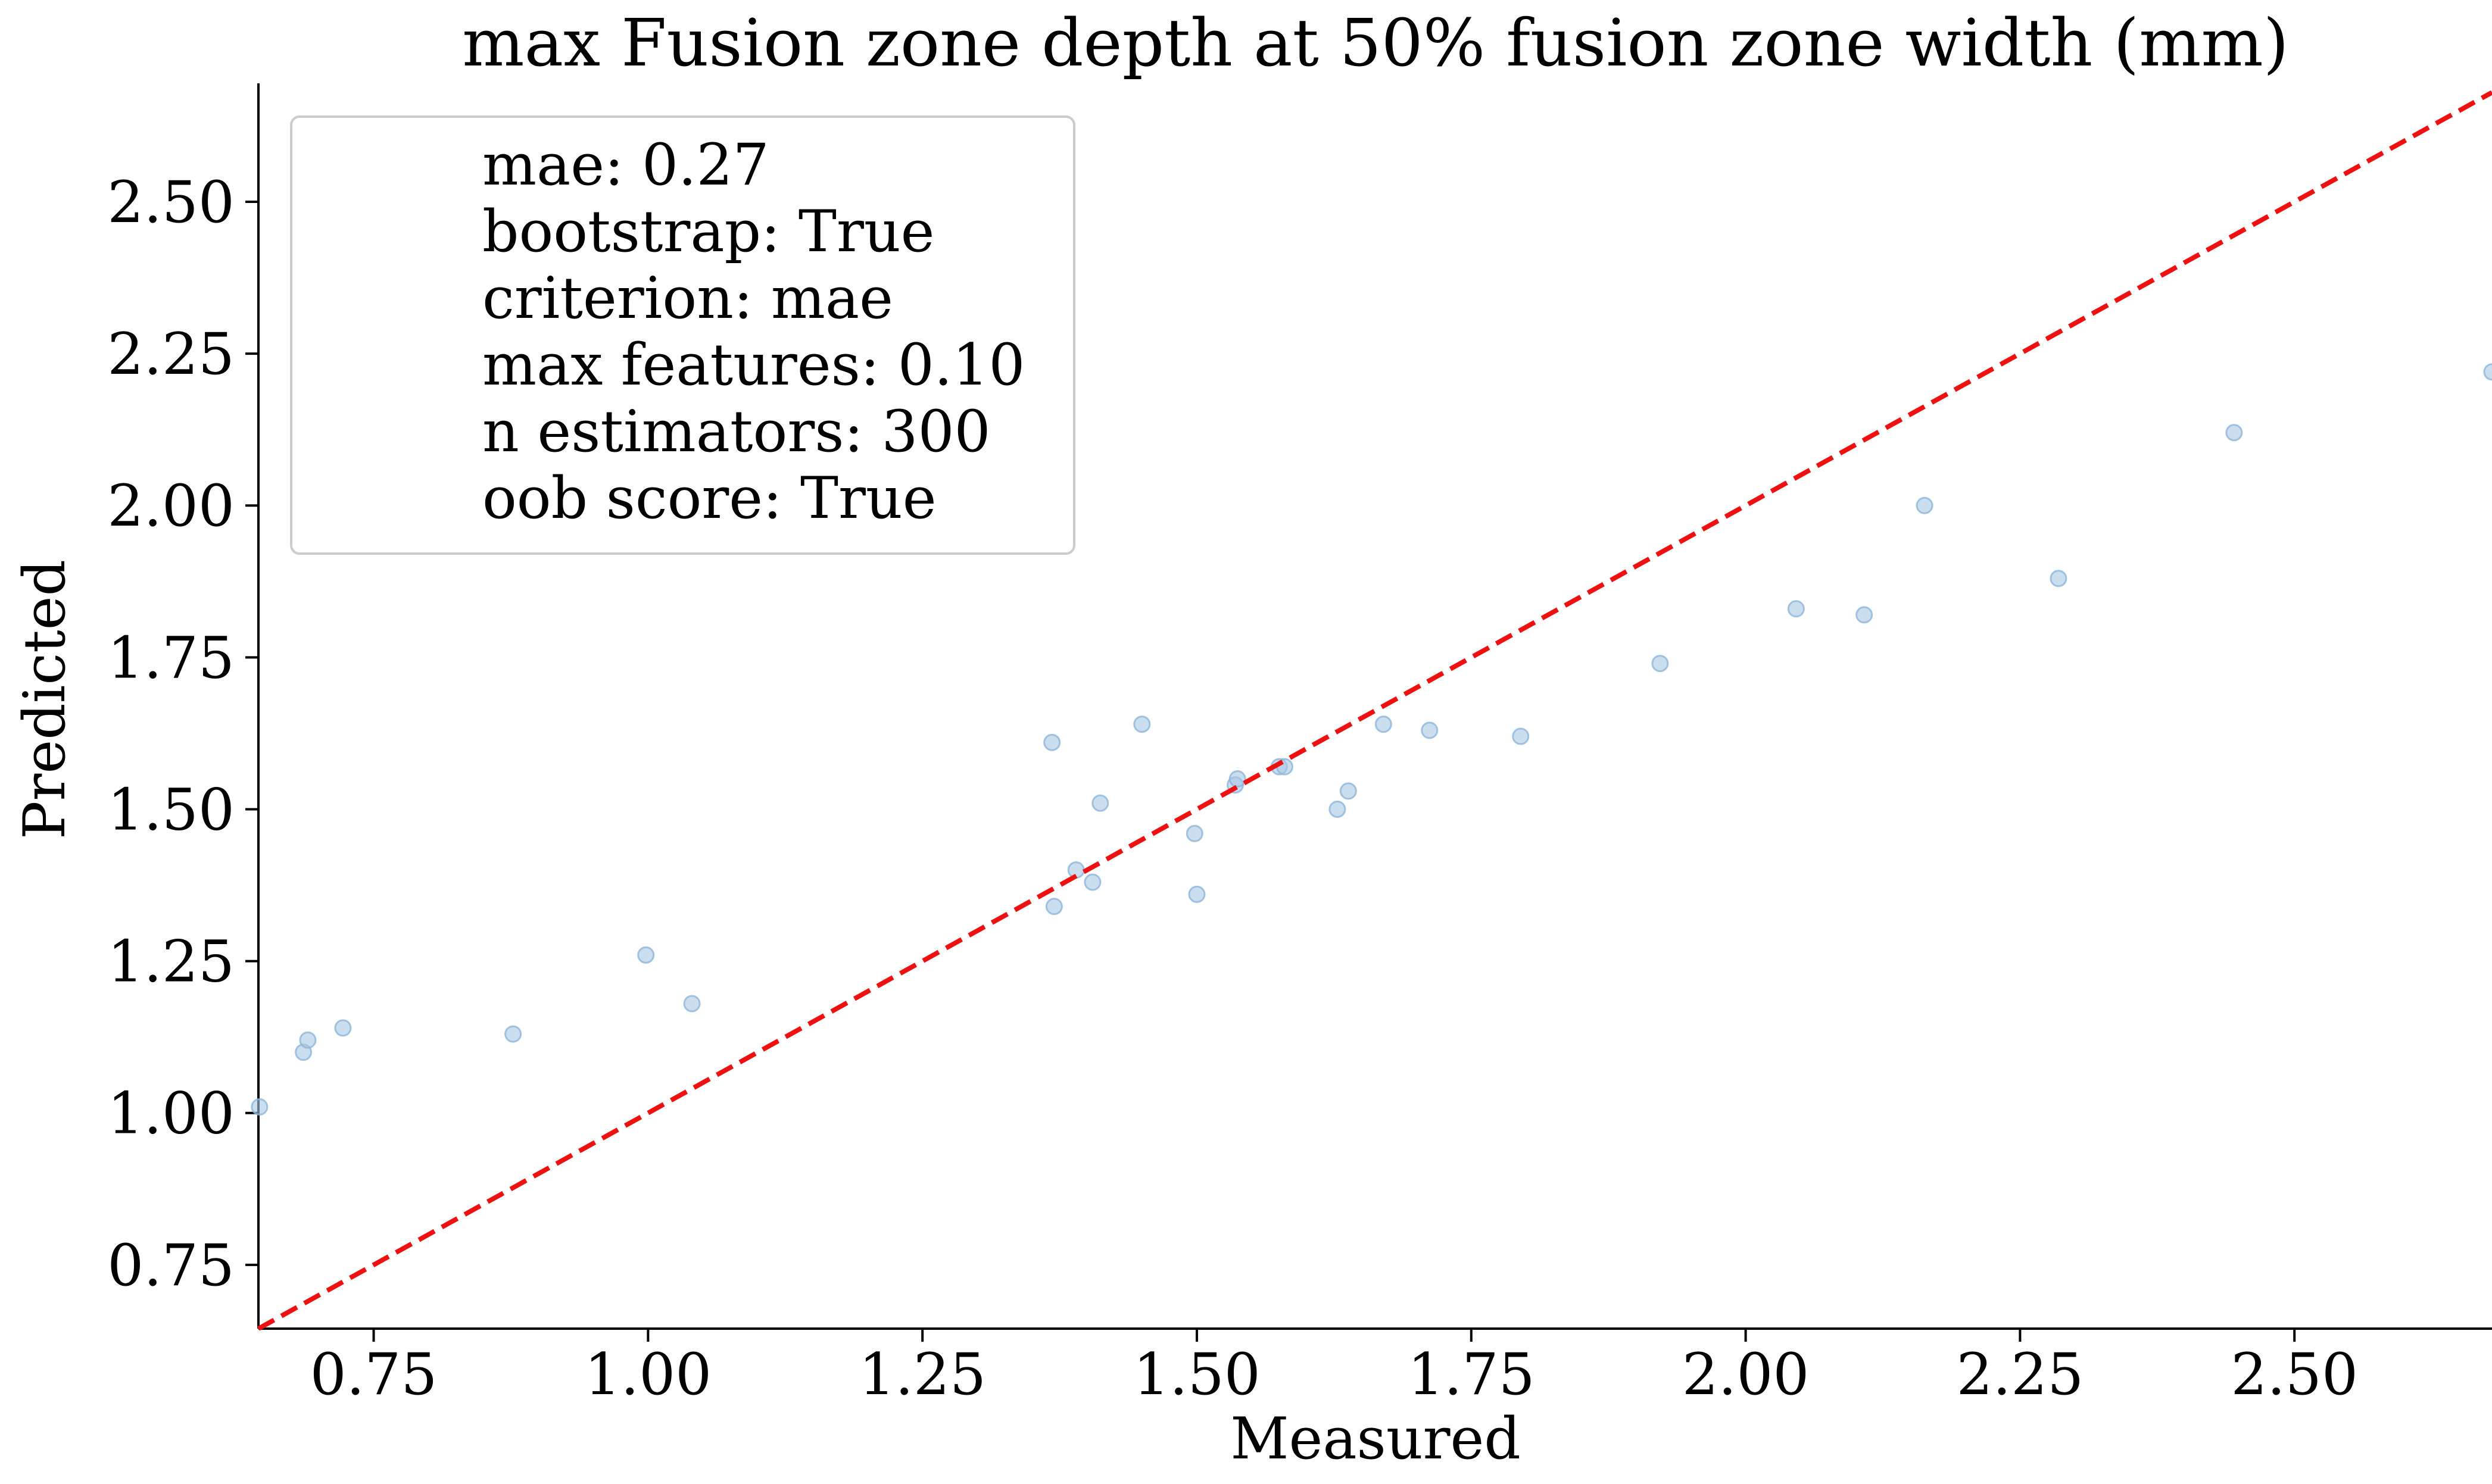 The image size is (2492, 1484). Describe the element at coordinates (753, 365) in the screenshot. I see `legend-entry: max features: 0.10` at that location.